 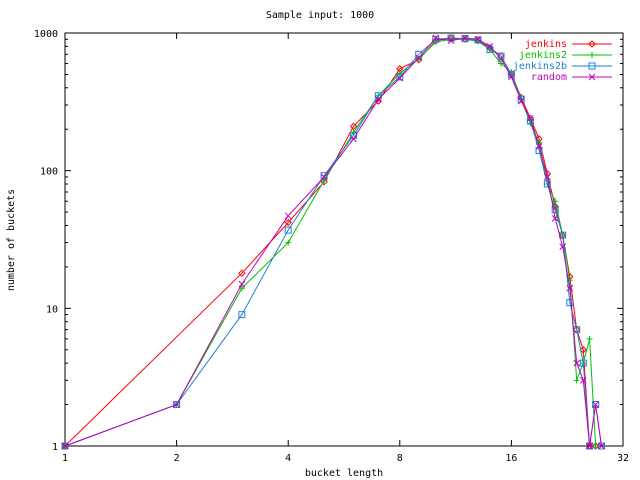 What do you see at coordinates (65, 458) in the screenshot?
I see `x-tick-label: 1` at bounding box center [65, 458].